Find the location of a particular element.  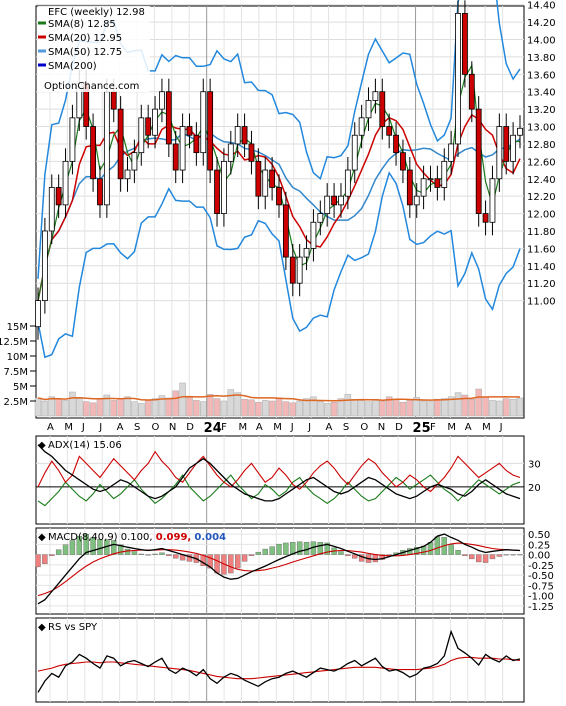

macd-y-tick-label: -0.50 is located at coordinates (541, 576).